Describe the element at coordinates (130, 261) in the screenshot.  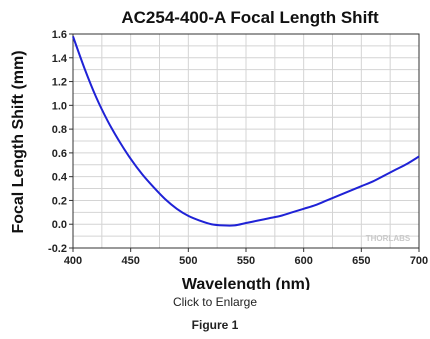
I see `x-tick-label: 450` at that location.